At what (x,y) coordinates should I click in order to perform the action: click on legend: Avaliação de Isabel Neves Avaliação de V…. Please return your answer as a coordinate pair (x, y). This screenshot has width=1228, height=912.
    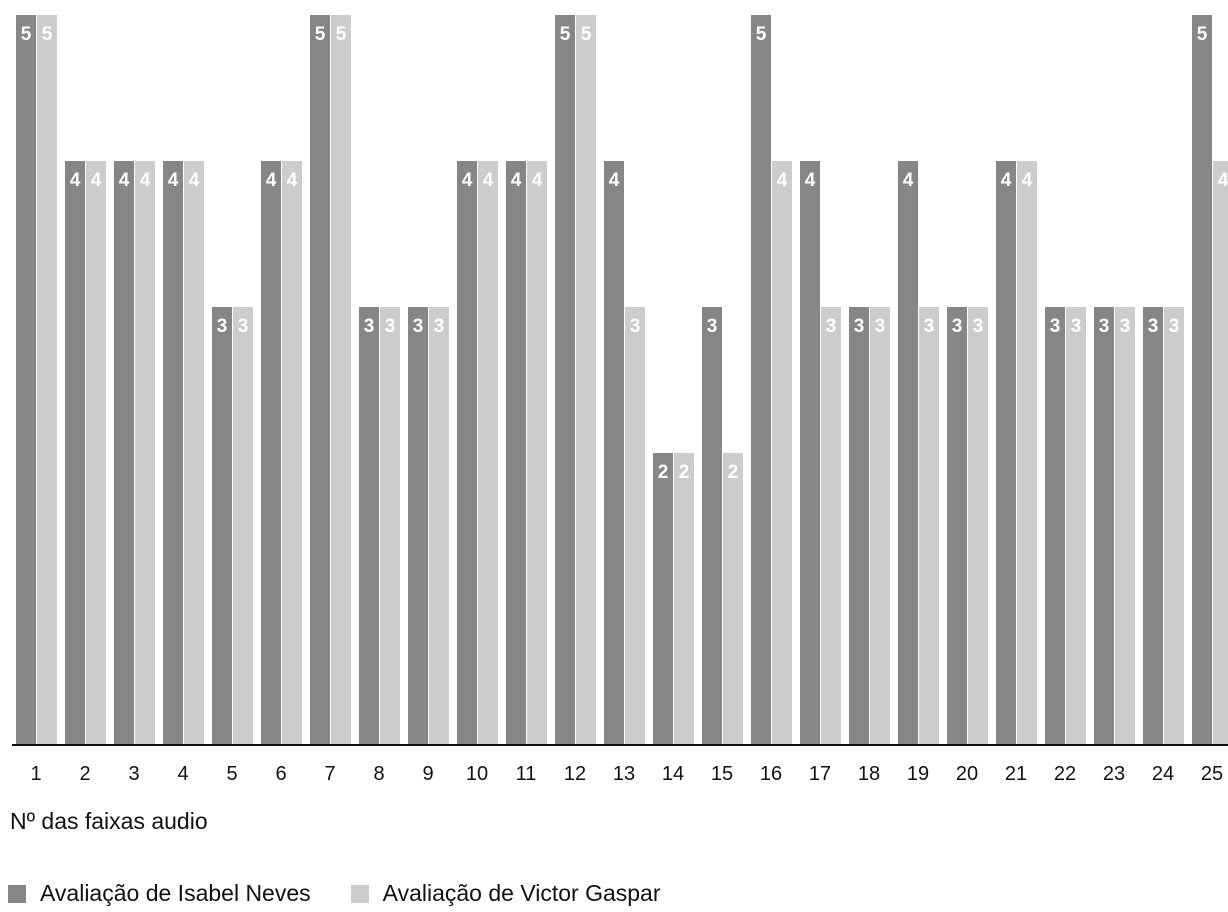
    Looking at the image, I should click on (334, 893).